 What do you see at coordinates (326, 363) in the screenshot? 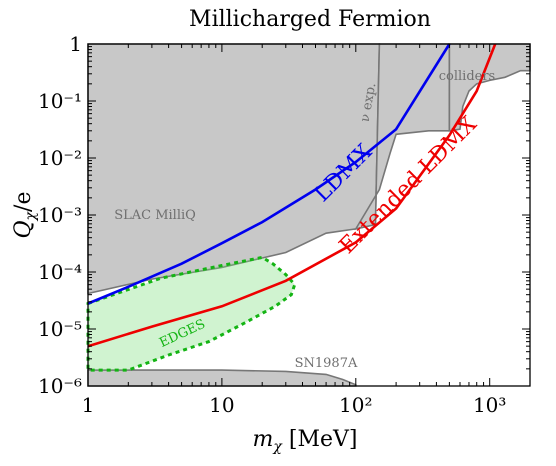
I see `label-sn1987a: SN1987A` at bounding box center [326, 363].